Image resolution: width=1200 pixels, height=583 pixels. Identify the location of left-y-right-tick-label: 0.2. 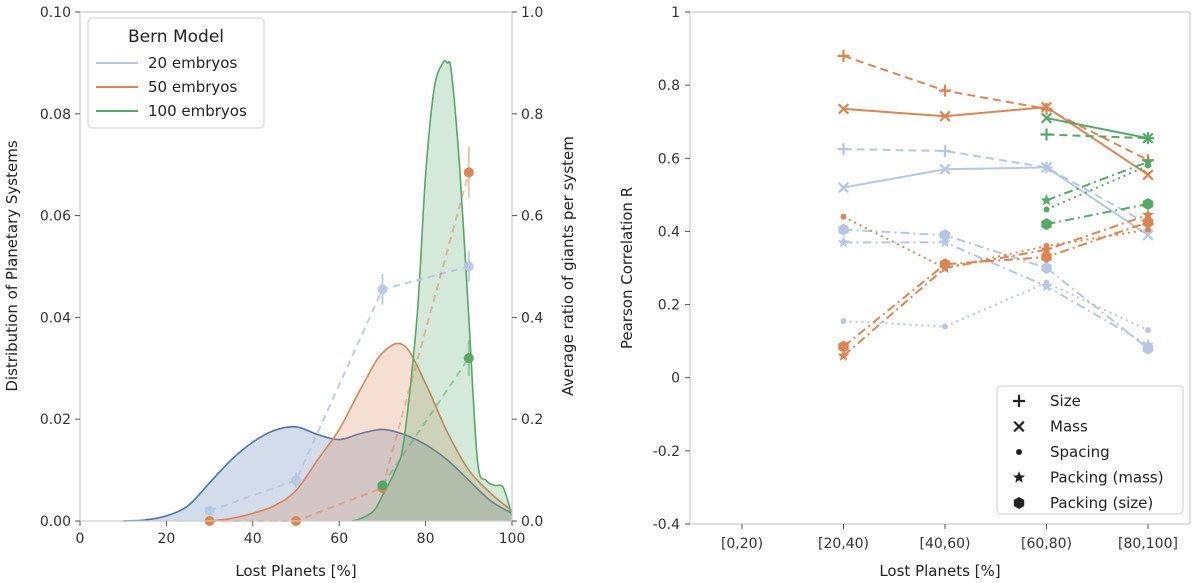
(532, 420).